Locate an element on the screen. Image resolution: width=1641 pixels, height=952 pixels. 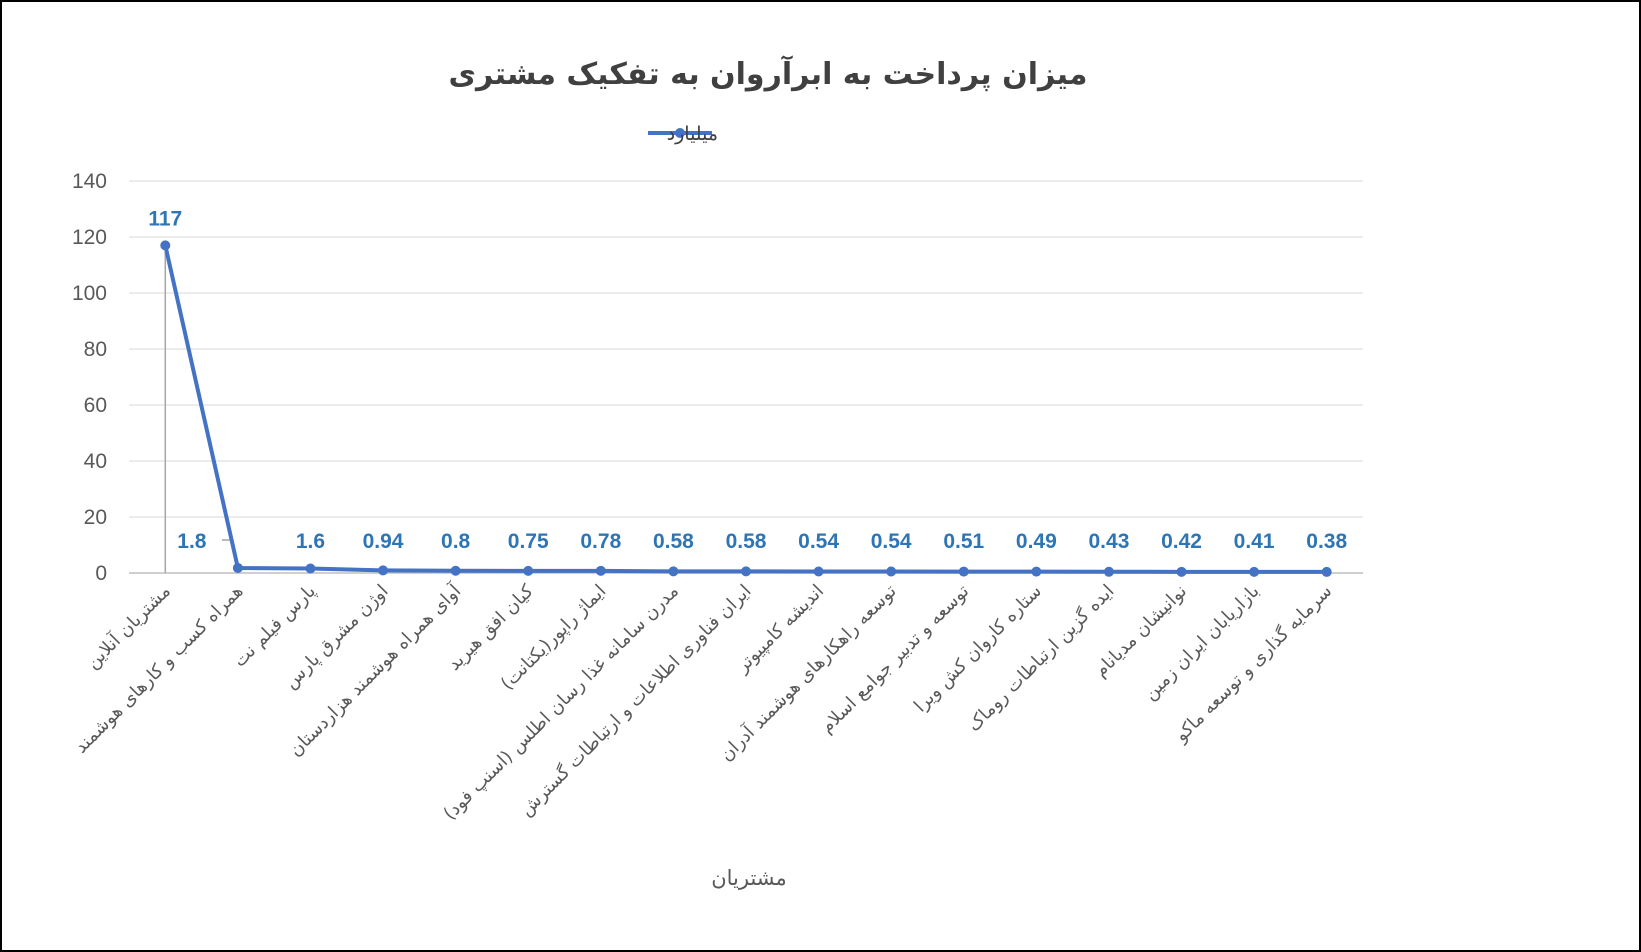
data-label: 0.42 is located at coordinates (1181, 541).